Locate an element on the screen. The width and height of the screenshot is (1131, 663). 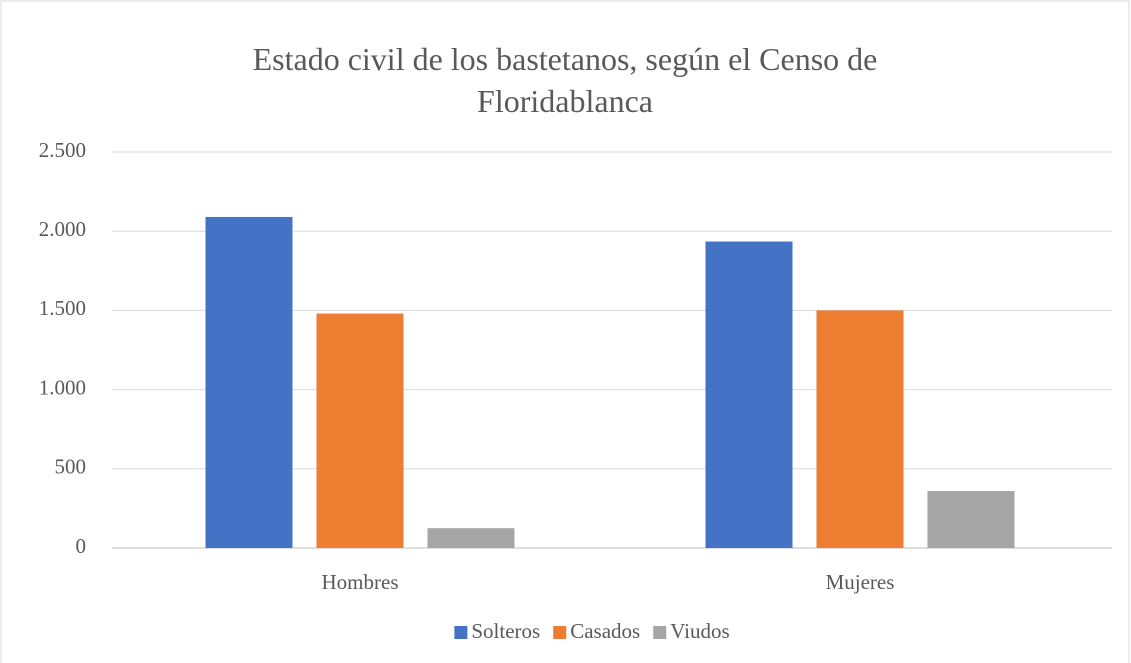
y-tick-label: 500 is located at coordinates (71, 467).